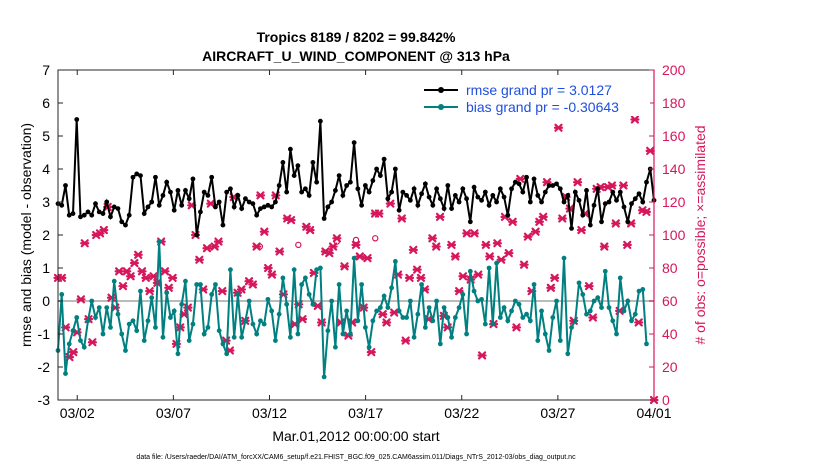 This screenshot has width=830, height=470. Describe the element at coordinates (375, 238) in the screenshot. I see `obs-possible-point` at that location.